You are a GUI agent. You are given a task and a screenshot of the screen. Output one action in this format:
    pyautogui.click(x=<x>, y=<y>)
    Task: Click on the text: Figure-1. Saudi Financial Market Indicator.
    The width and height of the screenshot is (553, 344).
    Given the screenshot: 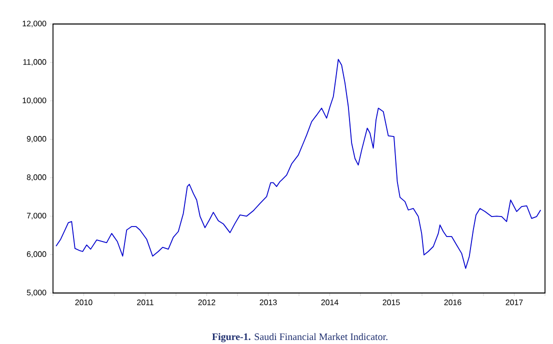 What is the action you would take?
    pyautogui.click(x=300, y=337)
    